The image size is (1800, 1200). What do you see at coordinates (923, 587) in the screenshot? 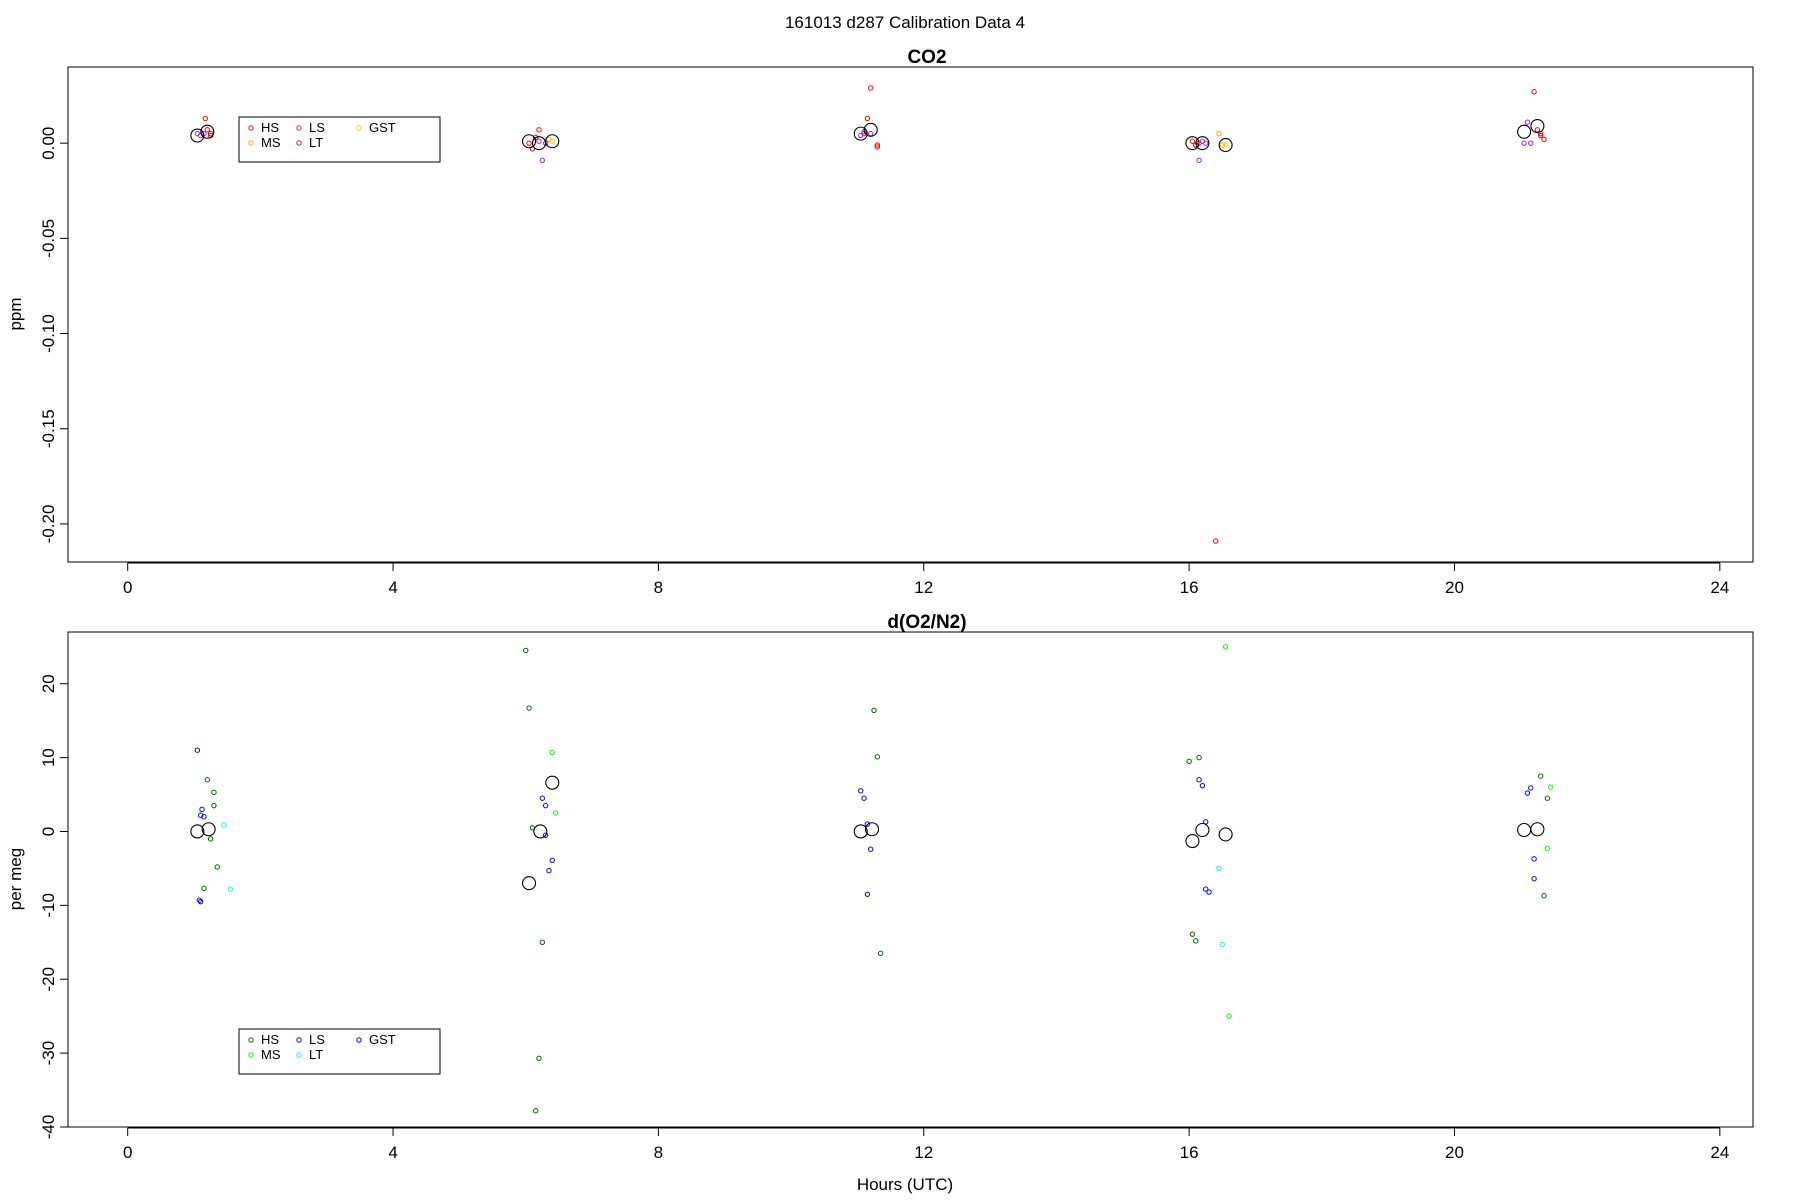
I see `co2-x-tick-label: 12` at bounding box center [923, 587].